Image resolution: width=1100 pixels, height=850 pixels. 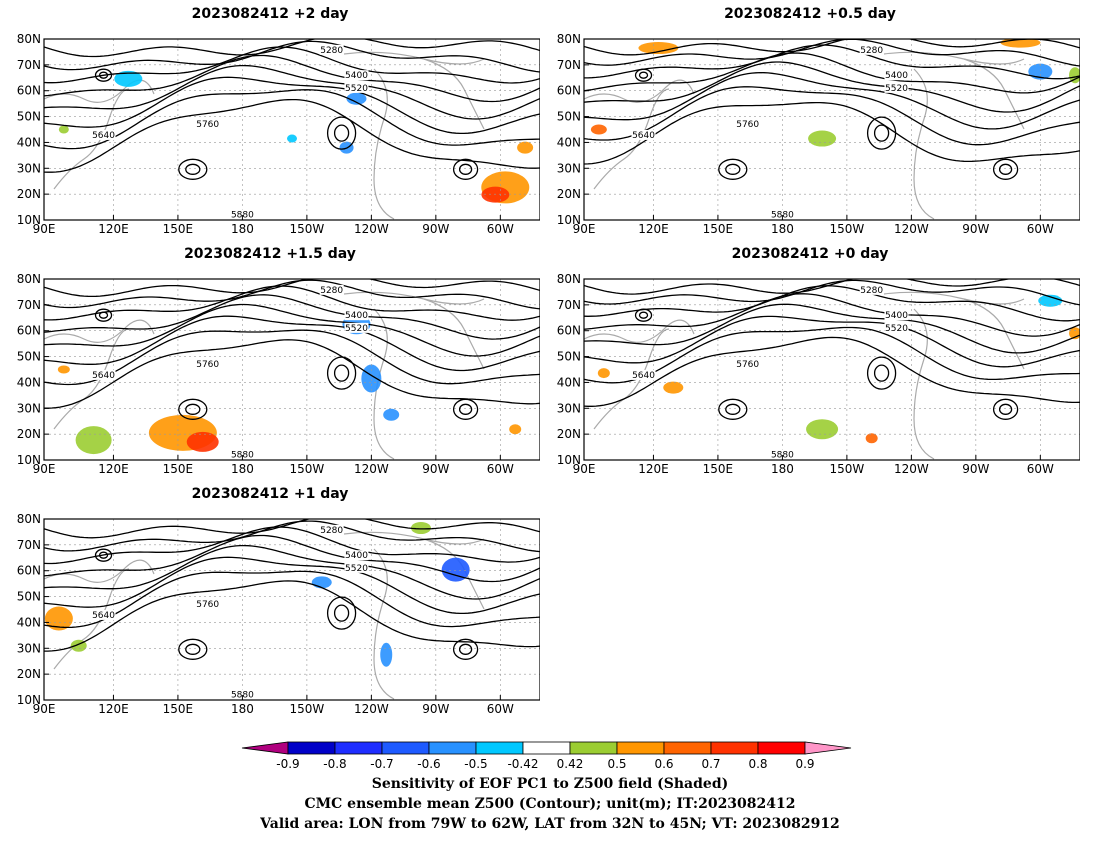 What do you see at coordinates (846, 469) in the screenshot?
I see `lon-label: 150W` at bounding box center [846, 469].